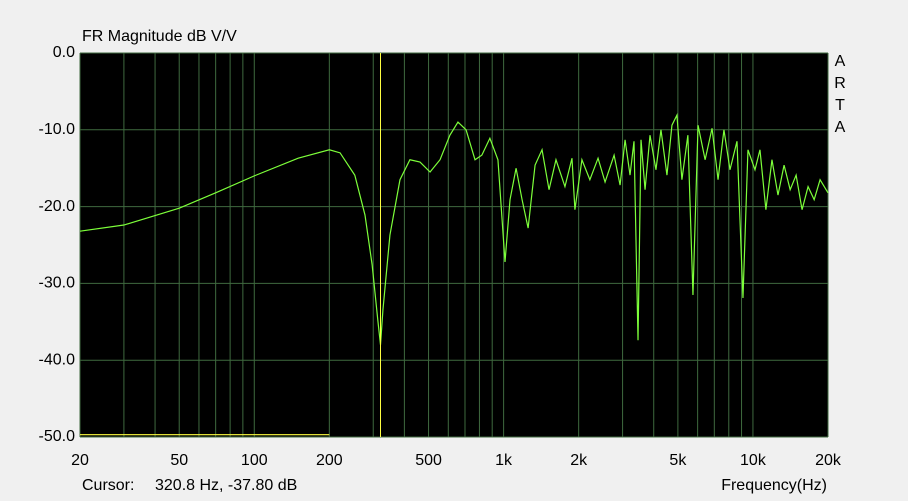  What do you see at coordinates (753, 460) in the screenshot?
I see `x-tick-label: 10k` at bounding box center [753, 460].